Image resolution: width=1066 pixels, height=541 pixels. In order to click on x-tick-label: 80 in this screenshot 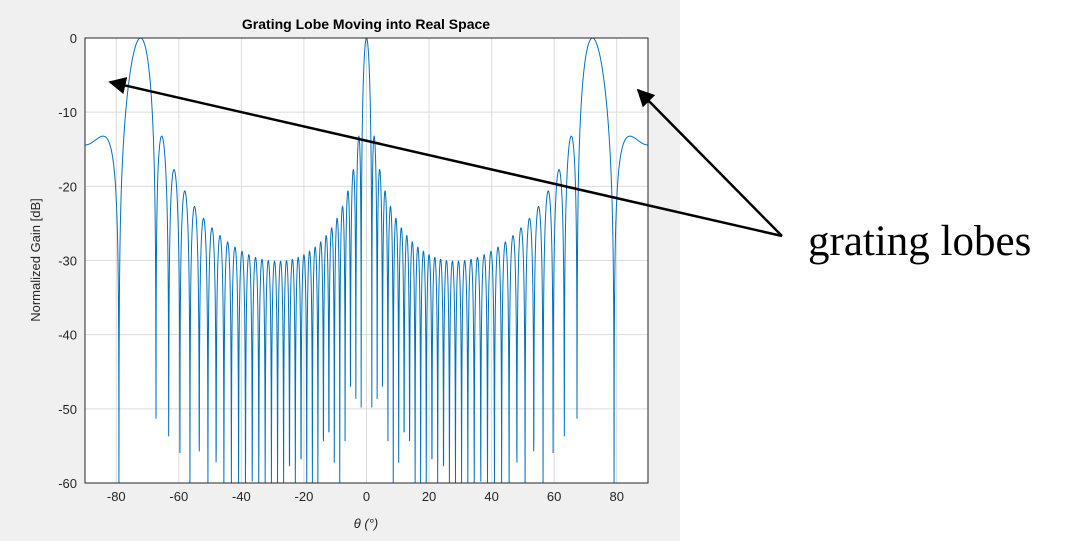, I will do `click(616, 496)`.